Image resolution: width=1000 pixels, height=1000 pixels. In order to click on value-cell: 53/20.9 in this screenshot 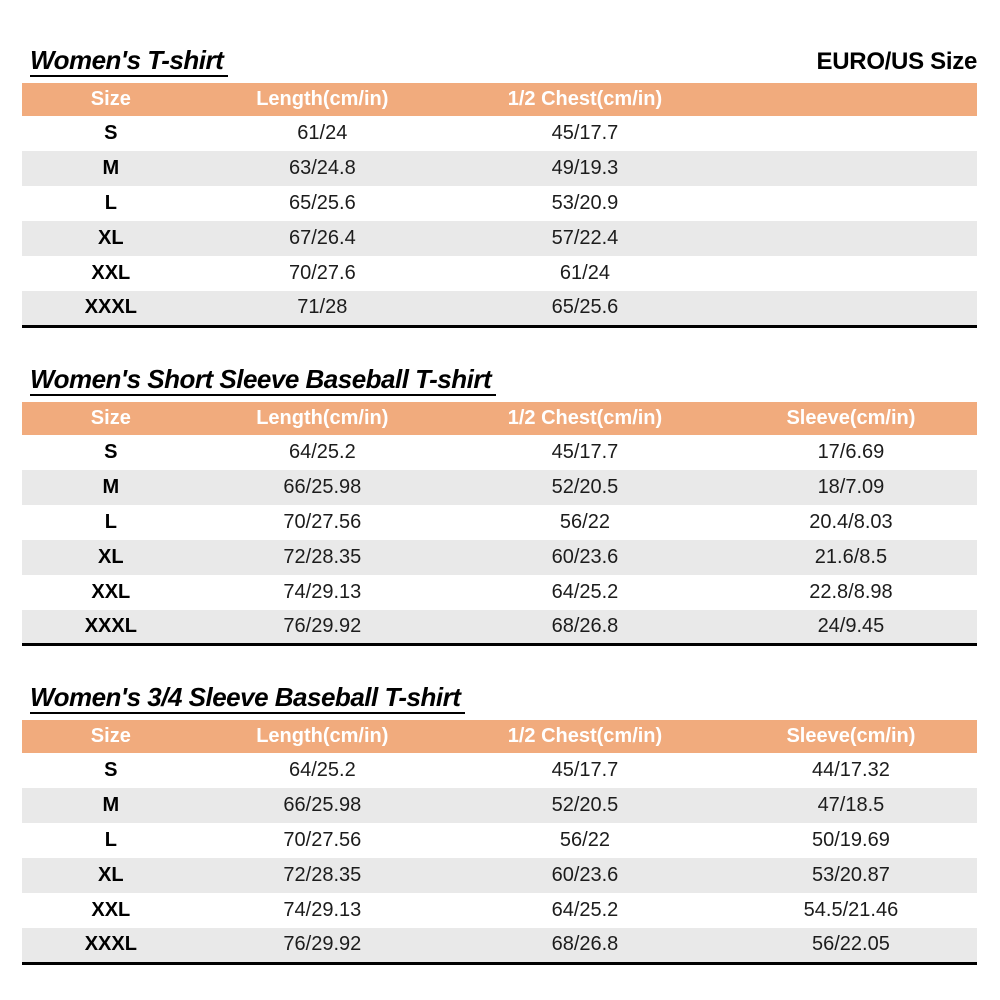, I will do `click(585, 203)`.